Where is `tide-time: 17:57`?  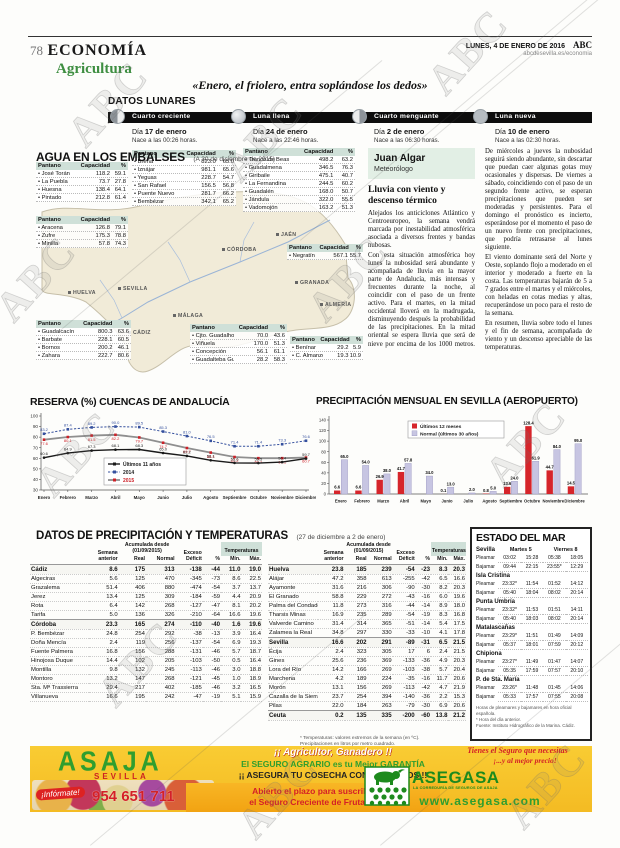 tide-time: 17:57 is located at coordinates (532, 697).